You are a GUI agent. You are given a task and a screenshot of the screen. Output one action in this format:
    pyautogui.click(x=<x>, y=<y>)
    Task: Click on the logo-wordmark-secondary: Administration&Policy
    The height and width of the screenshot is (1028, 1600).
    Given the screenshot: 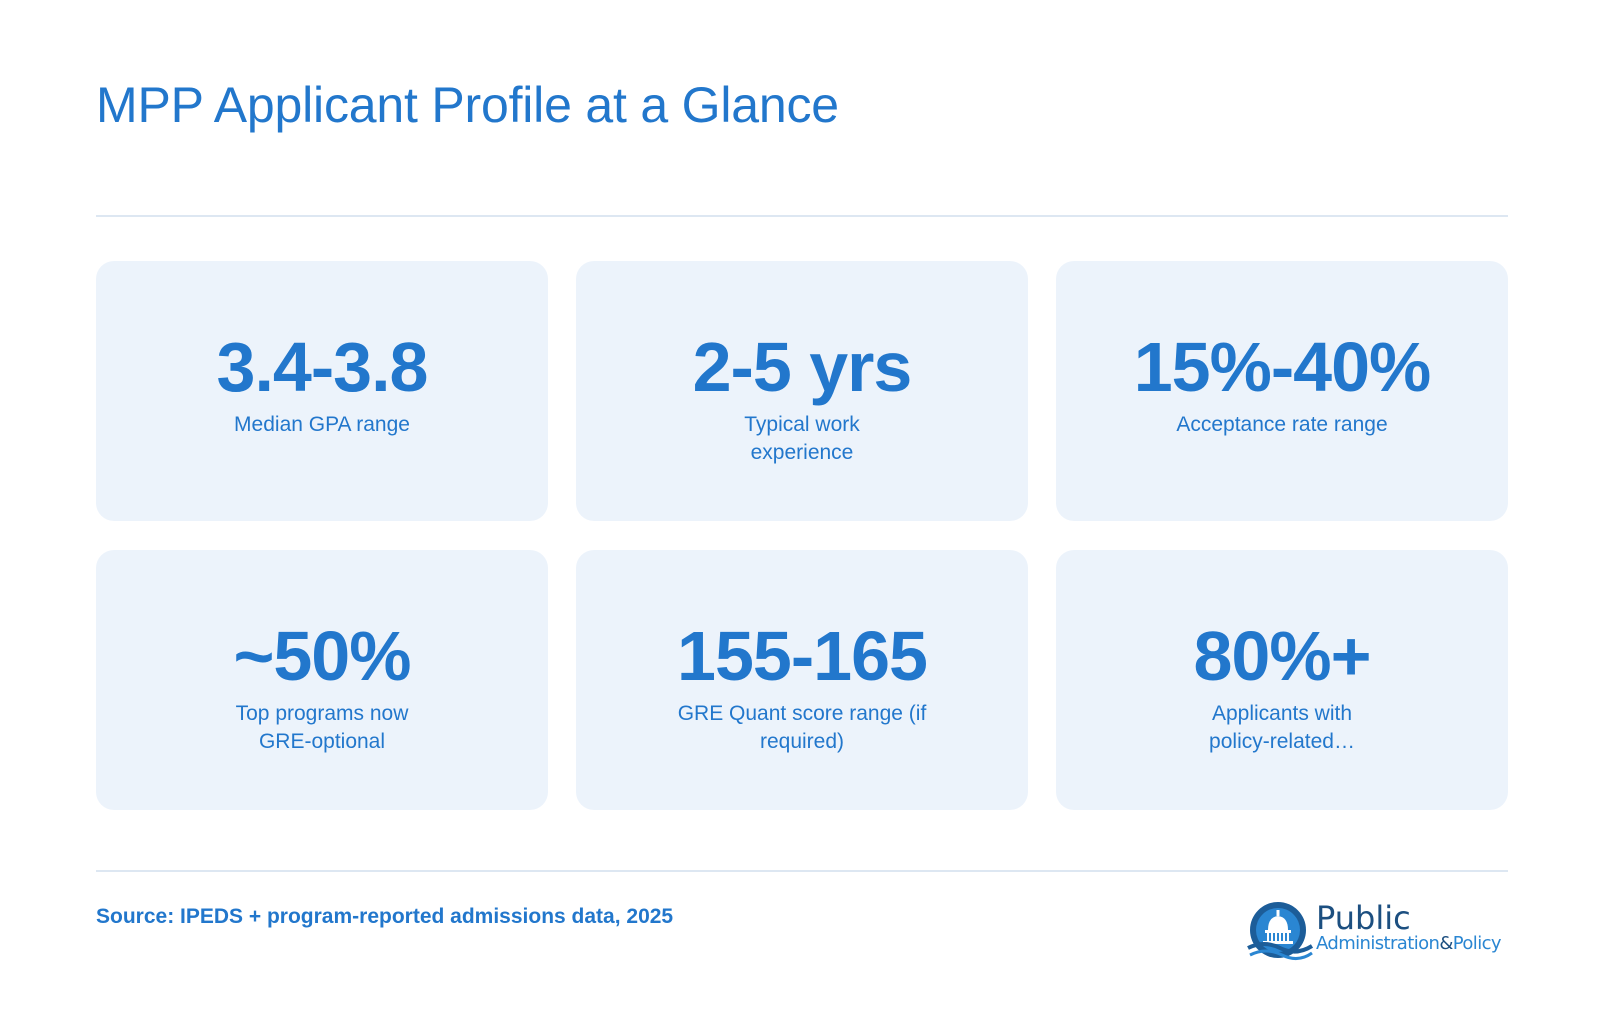 What is the action you would take?
    pyautogui.click(x=1409, y=944)
    